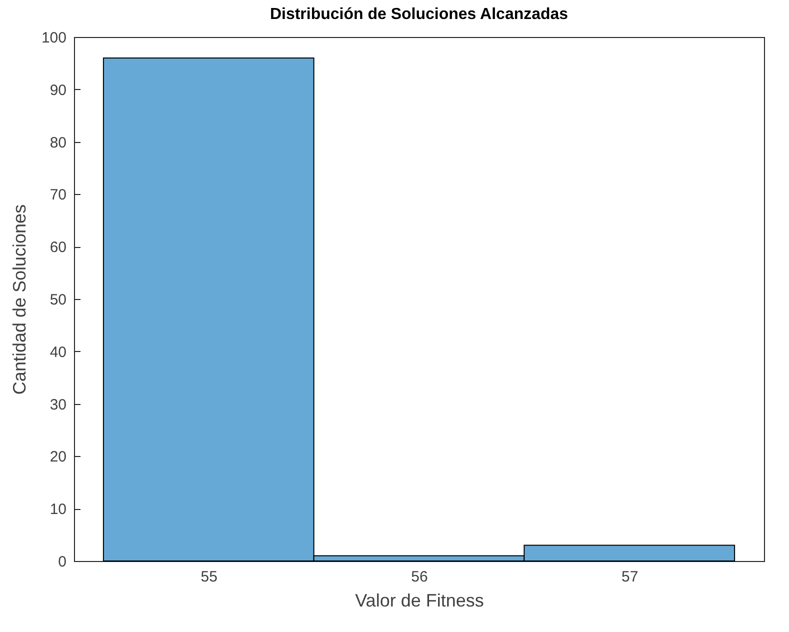 This screenshot has width=789, height=632. What do you see at coordinates (630, 577) in the screenshot?
I see `x-tick-label: 57` at bounding box center [630, 577].